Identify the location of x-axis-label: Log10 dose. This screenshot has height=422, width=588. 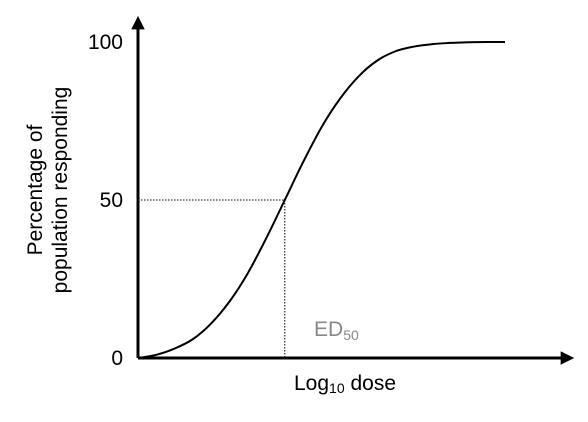
(345, 384).